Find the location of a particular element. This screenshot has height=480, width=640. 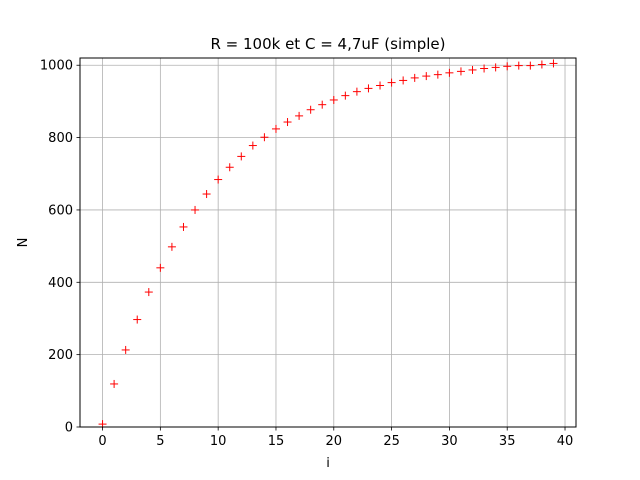

x-axis-ticks: 0 5 10 15 20 25 30 35 40 is located at coordinates (335, 438).